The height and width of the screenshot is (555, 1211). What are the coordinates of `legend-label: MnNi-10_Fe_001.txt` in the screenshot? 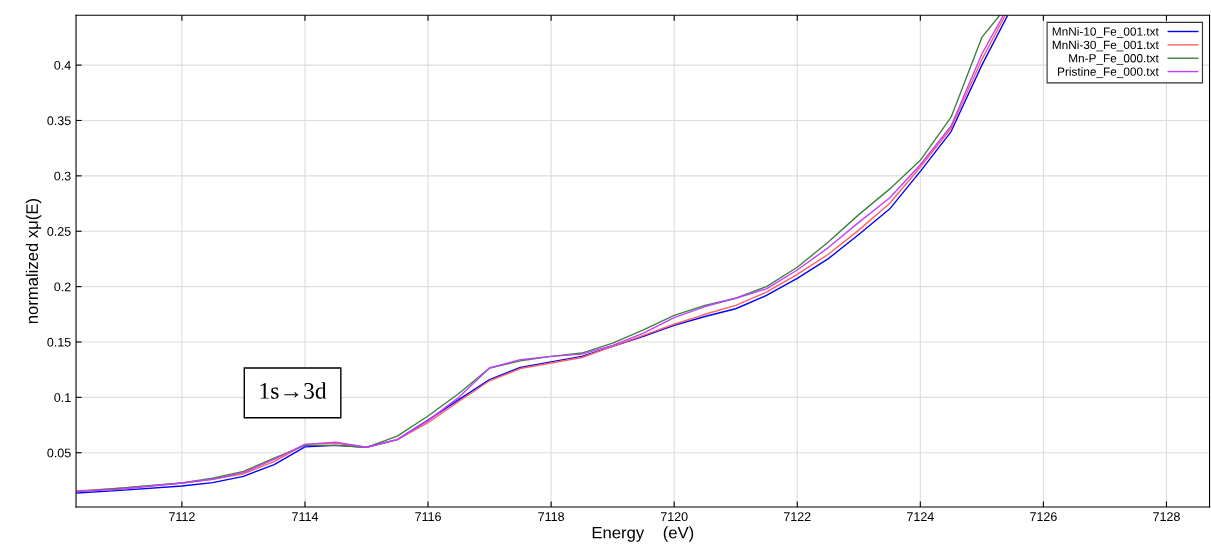 It's located at (1105, 32).